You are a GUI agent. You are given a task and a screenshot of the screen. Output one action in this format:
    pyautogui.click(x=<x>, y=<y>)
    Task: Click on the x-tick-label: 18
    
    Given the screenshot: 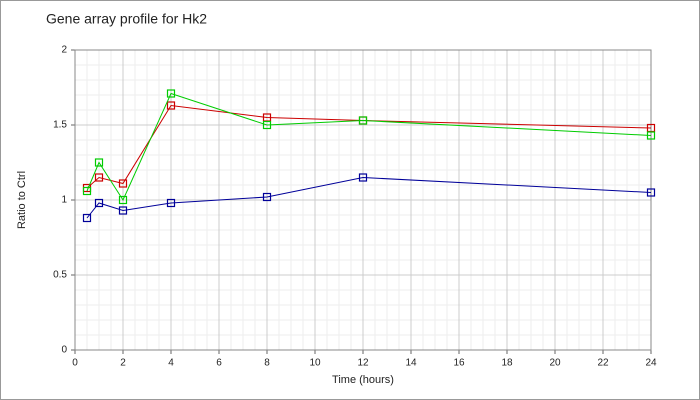 What is the action you would take?
    pyautogui.click(x=507, y=363)
    